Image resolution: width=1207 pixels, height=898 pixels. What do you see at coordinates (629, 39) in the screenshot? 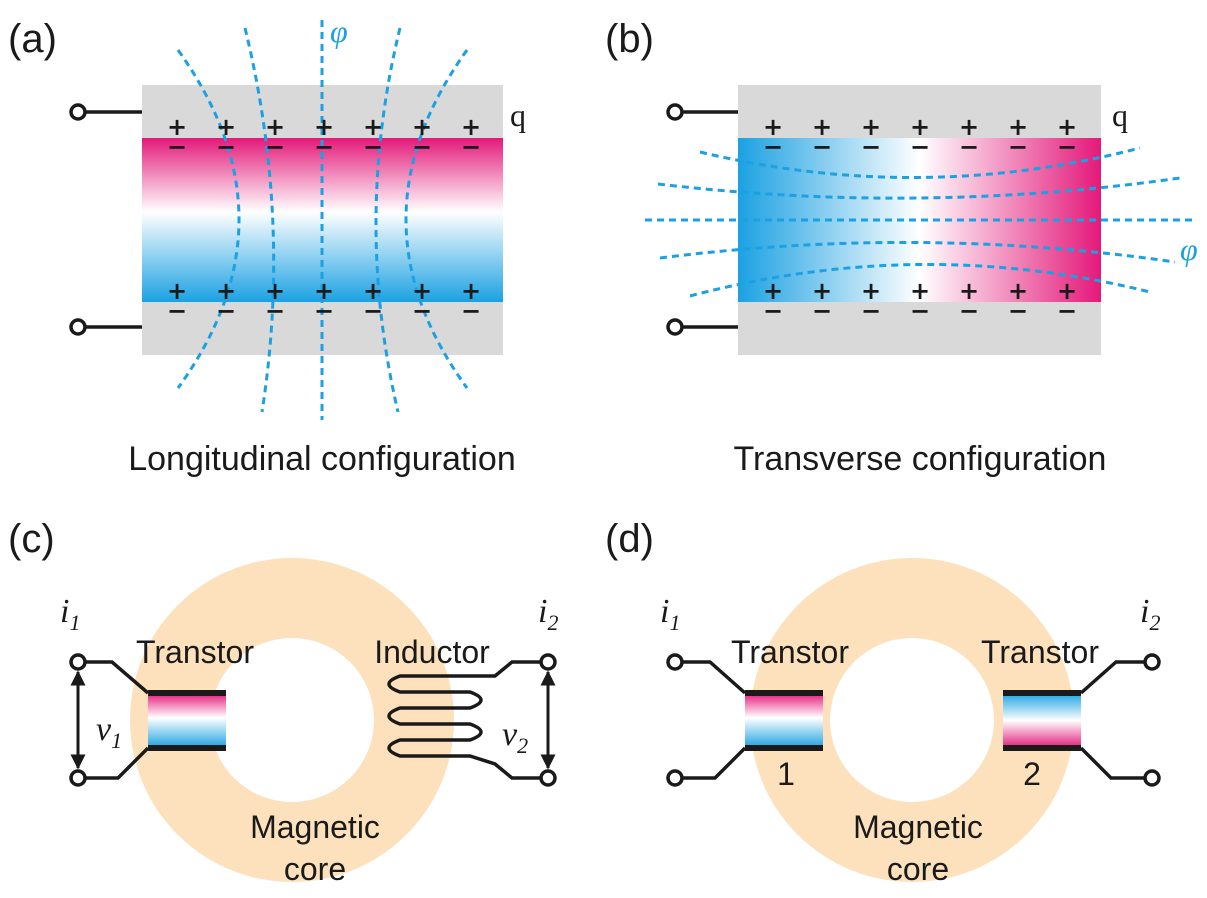
I see `panel-label: (b)` at bounding box center [629, 39].